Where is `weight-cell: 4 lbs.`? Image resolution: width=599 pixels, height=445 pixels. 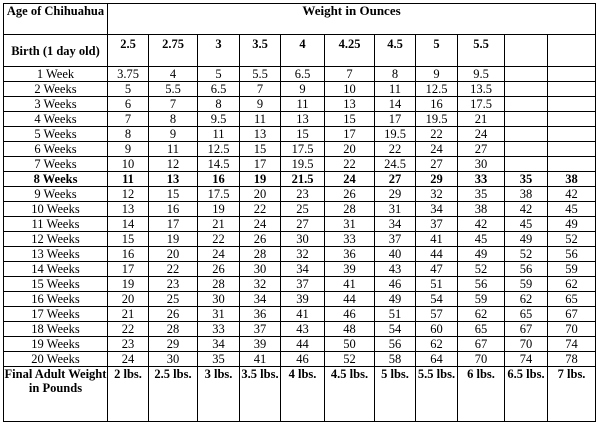 weight-cell: 4 lbs. is located at coordinates (302, 394).